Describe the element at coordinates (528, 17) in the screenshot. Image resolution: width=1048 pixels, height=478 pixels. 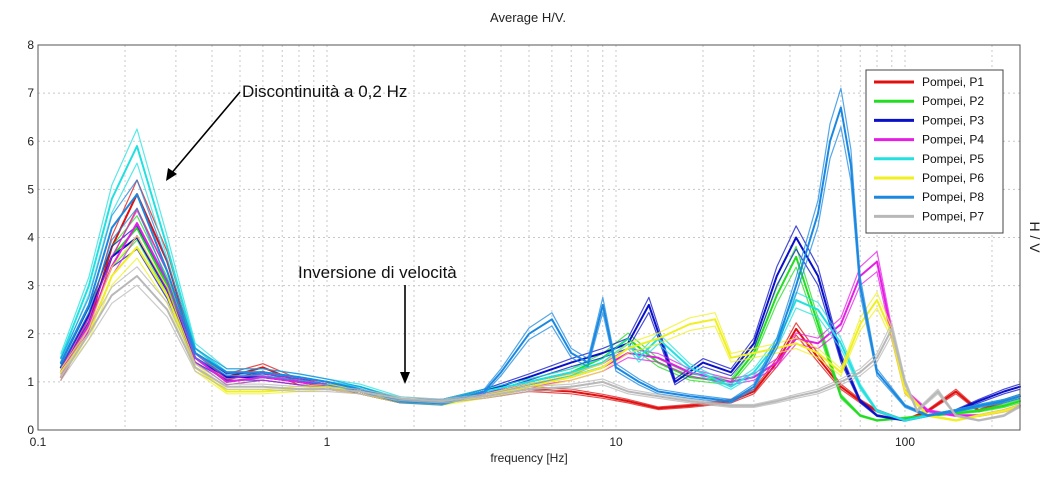
I see `chart-title: Average H/V.` at that location.